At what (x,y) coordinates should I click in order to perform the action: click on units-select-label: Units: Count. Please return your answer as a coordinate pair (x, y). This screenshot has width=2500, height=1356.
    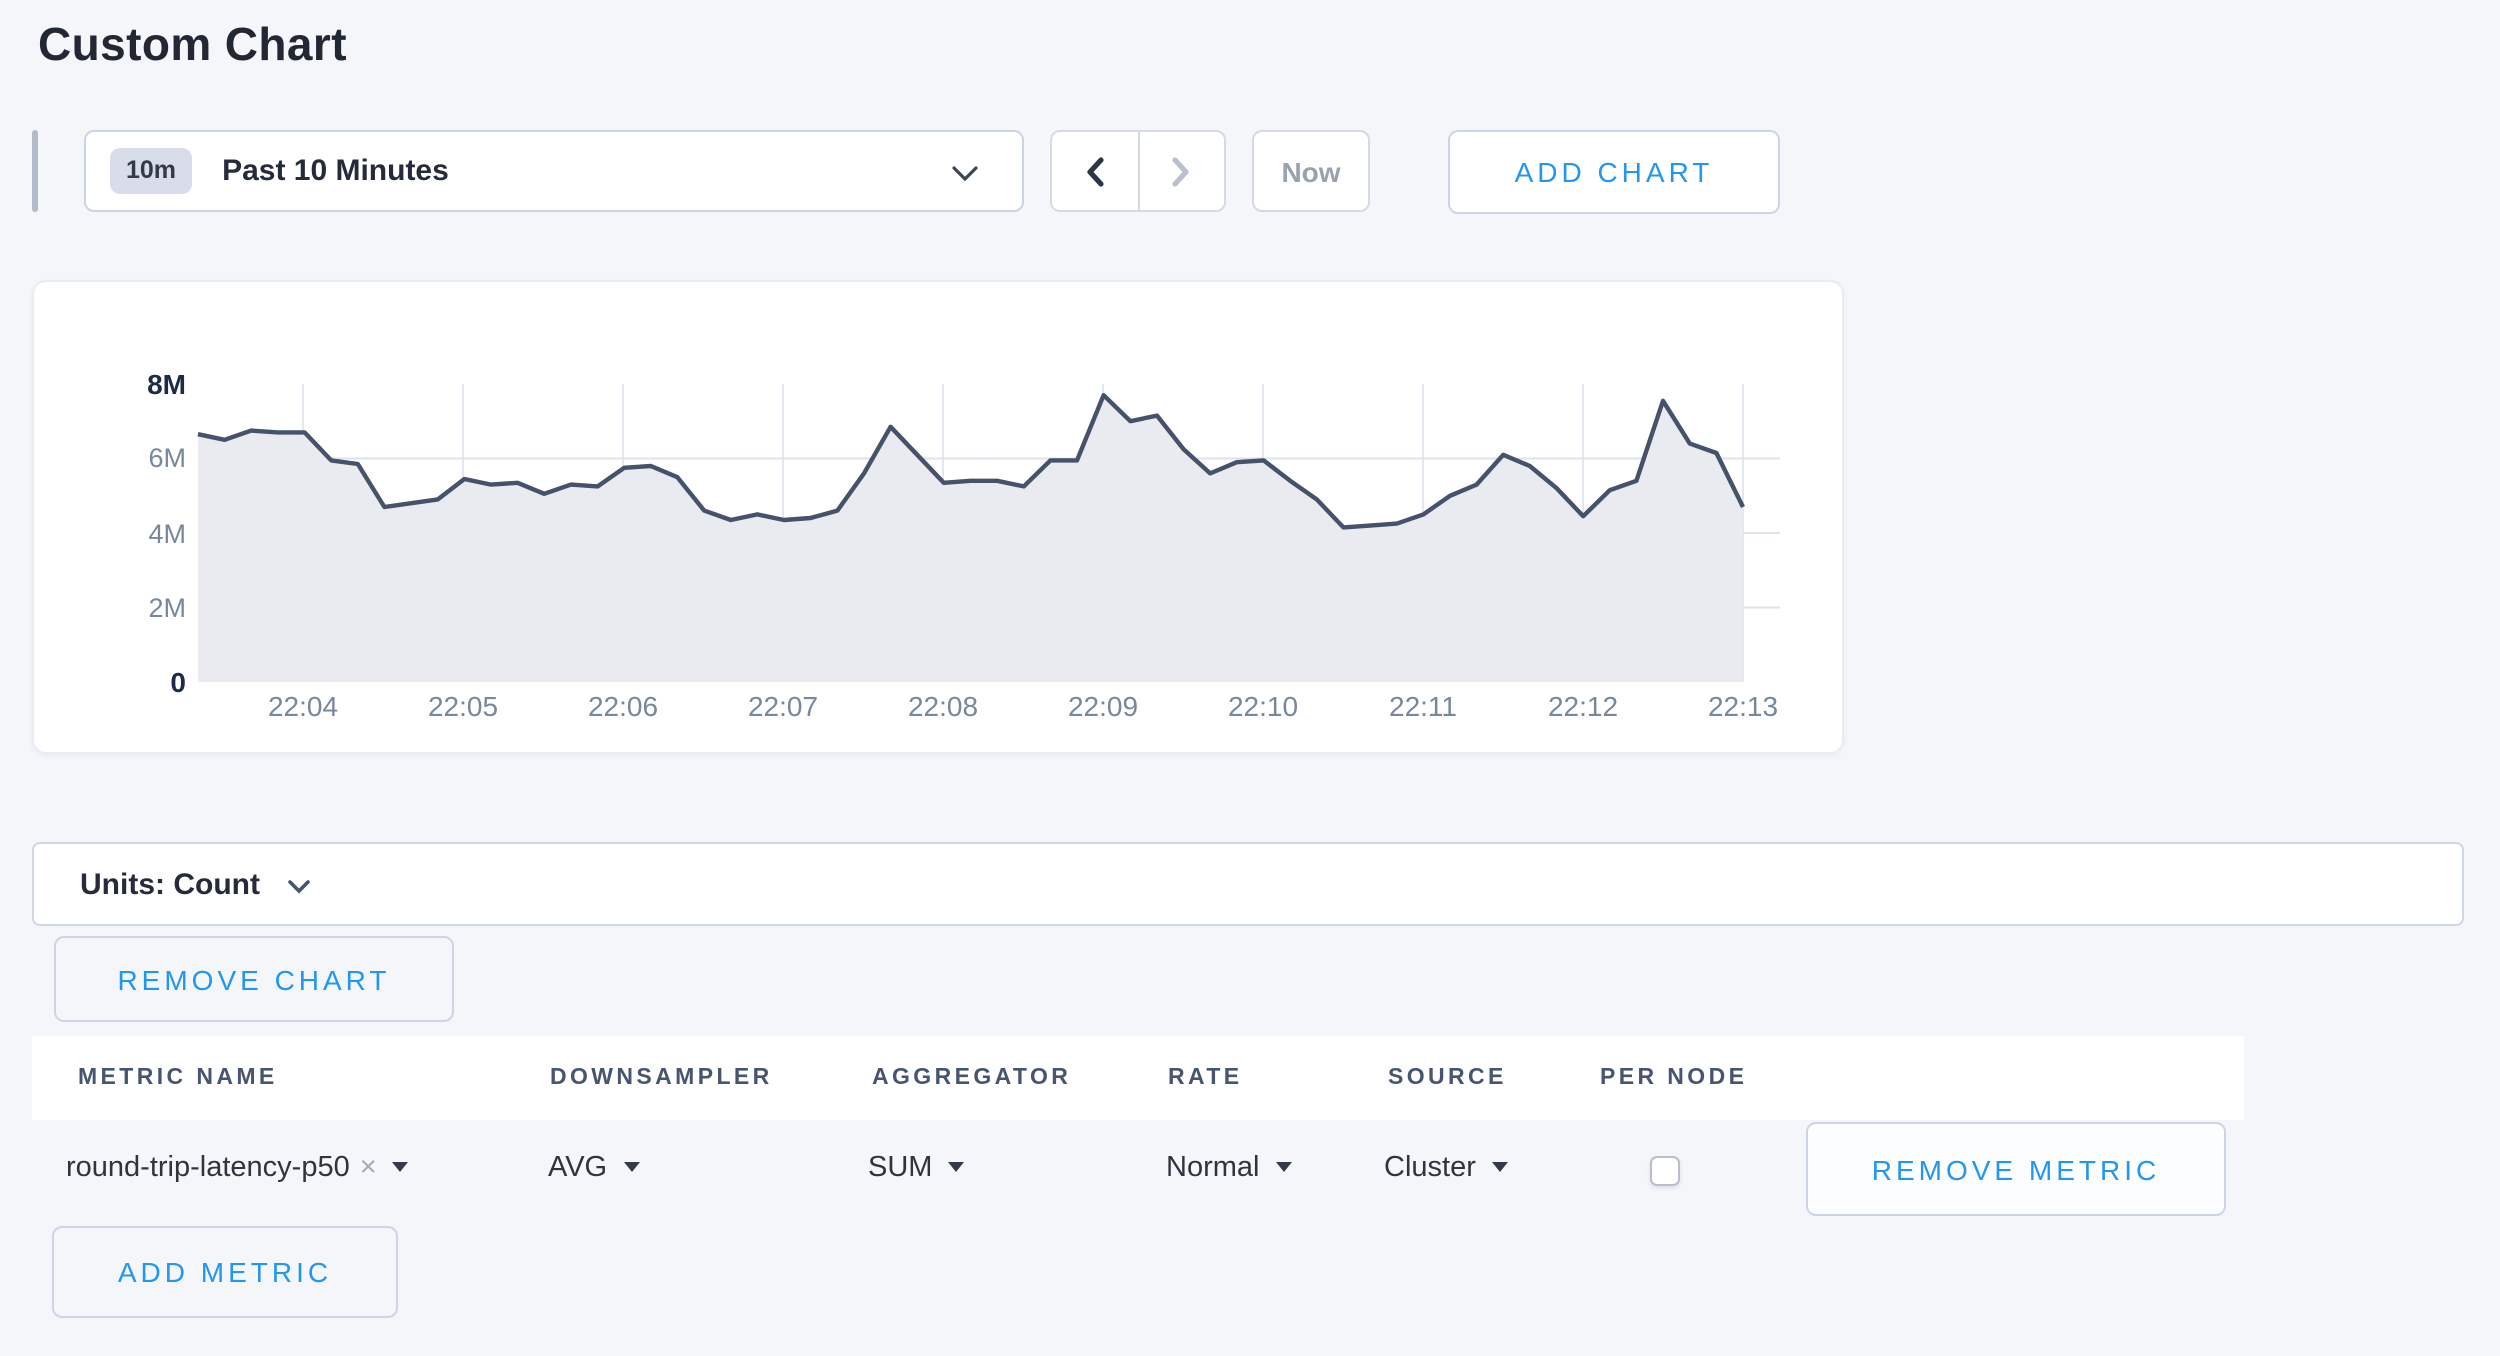
    Looking at the image, I should click on (170, 884).